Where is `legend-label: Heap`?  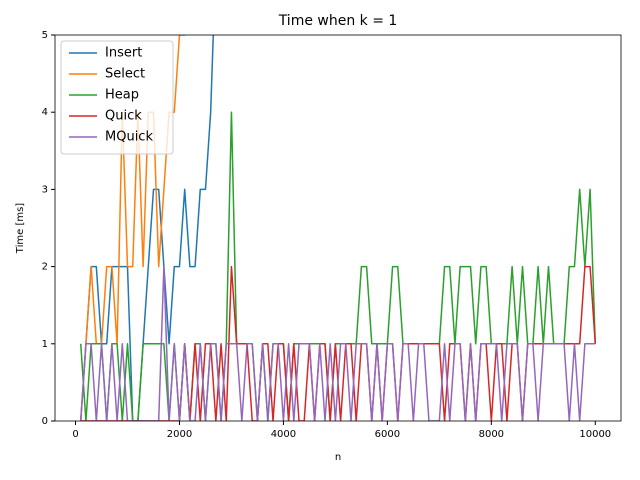 legend-label: Heap is located at coordinates (122, 95).